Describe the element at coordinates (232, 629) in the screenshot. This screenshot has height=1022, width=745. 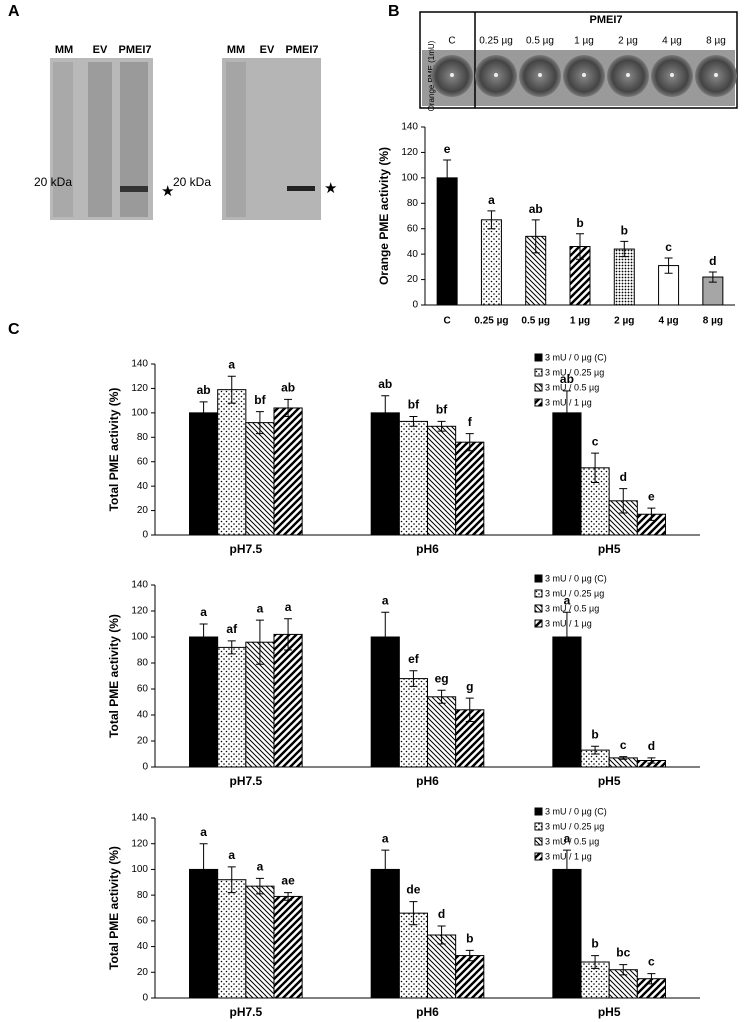
I see `letter: af` at that location.